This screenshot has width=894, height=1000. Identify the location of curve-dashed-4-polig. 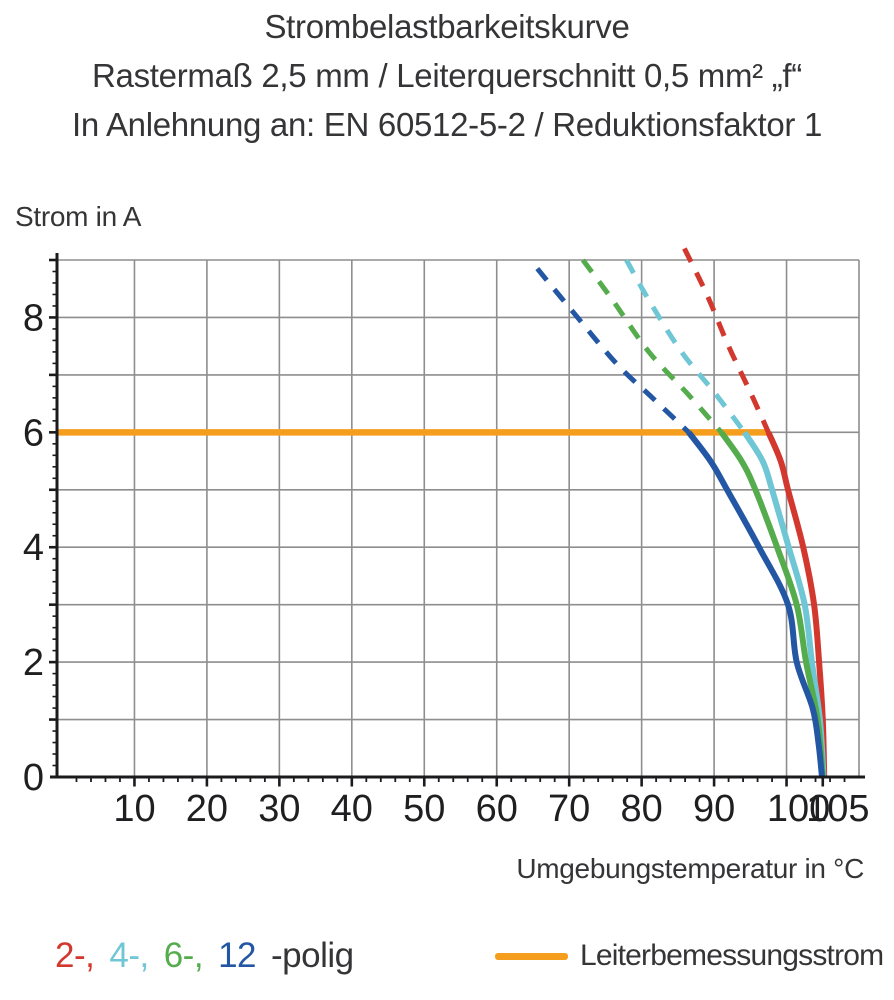
(685, 346).